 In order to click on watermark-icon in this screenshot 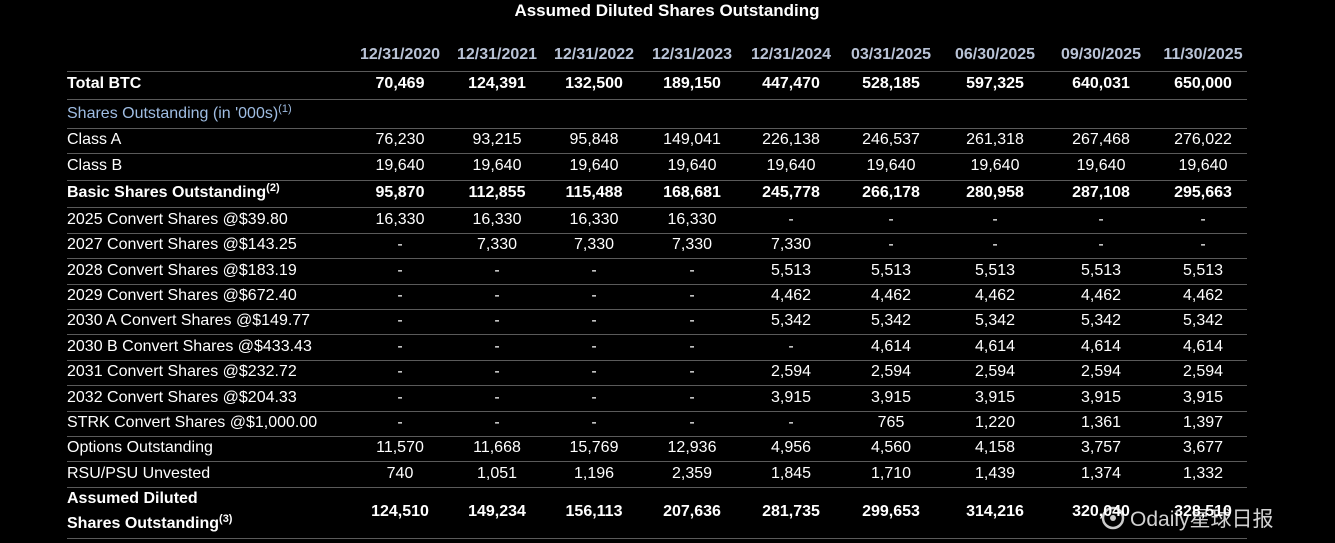, I will do `click(1113, 518)`.